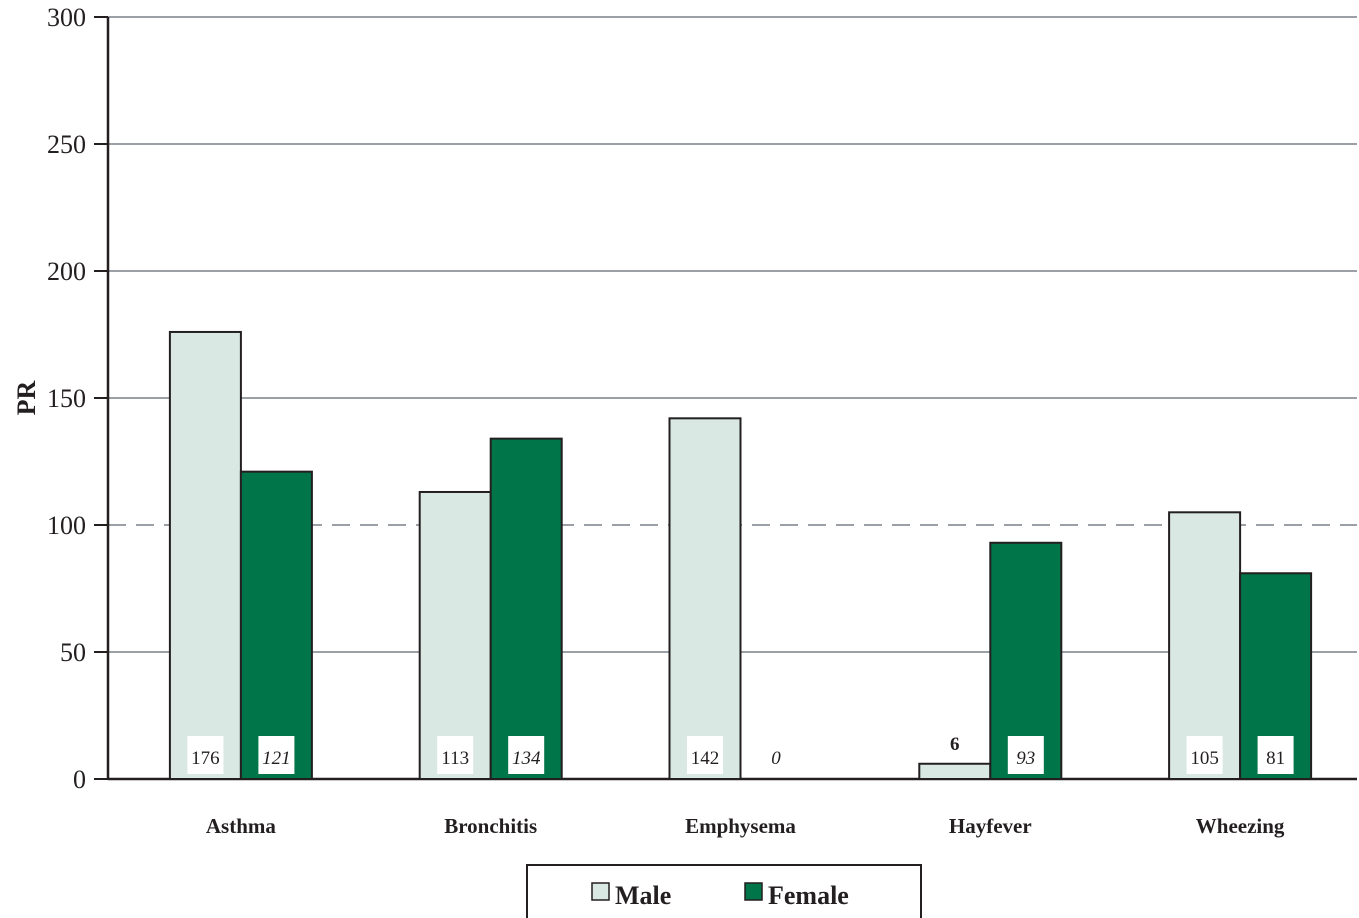 The height and width of the screenshot is (918, 1359). What do you see at coordinates (455, 758) in the screenshot?
I see `data-label: 113` at bounding box center [455, 758].